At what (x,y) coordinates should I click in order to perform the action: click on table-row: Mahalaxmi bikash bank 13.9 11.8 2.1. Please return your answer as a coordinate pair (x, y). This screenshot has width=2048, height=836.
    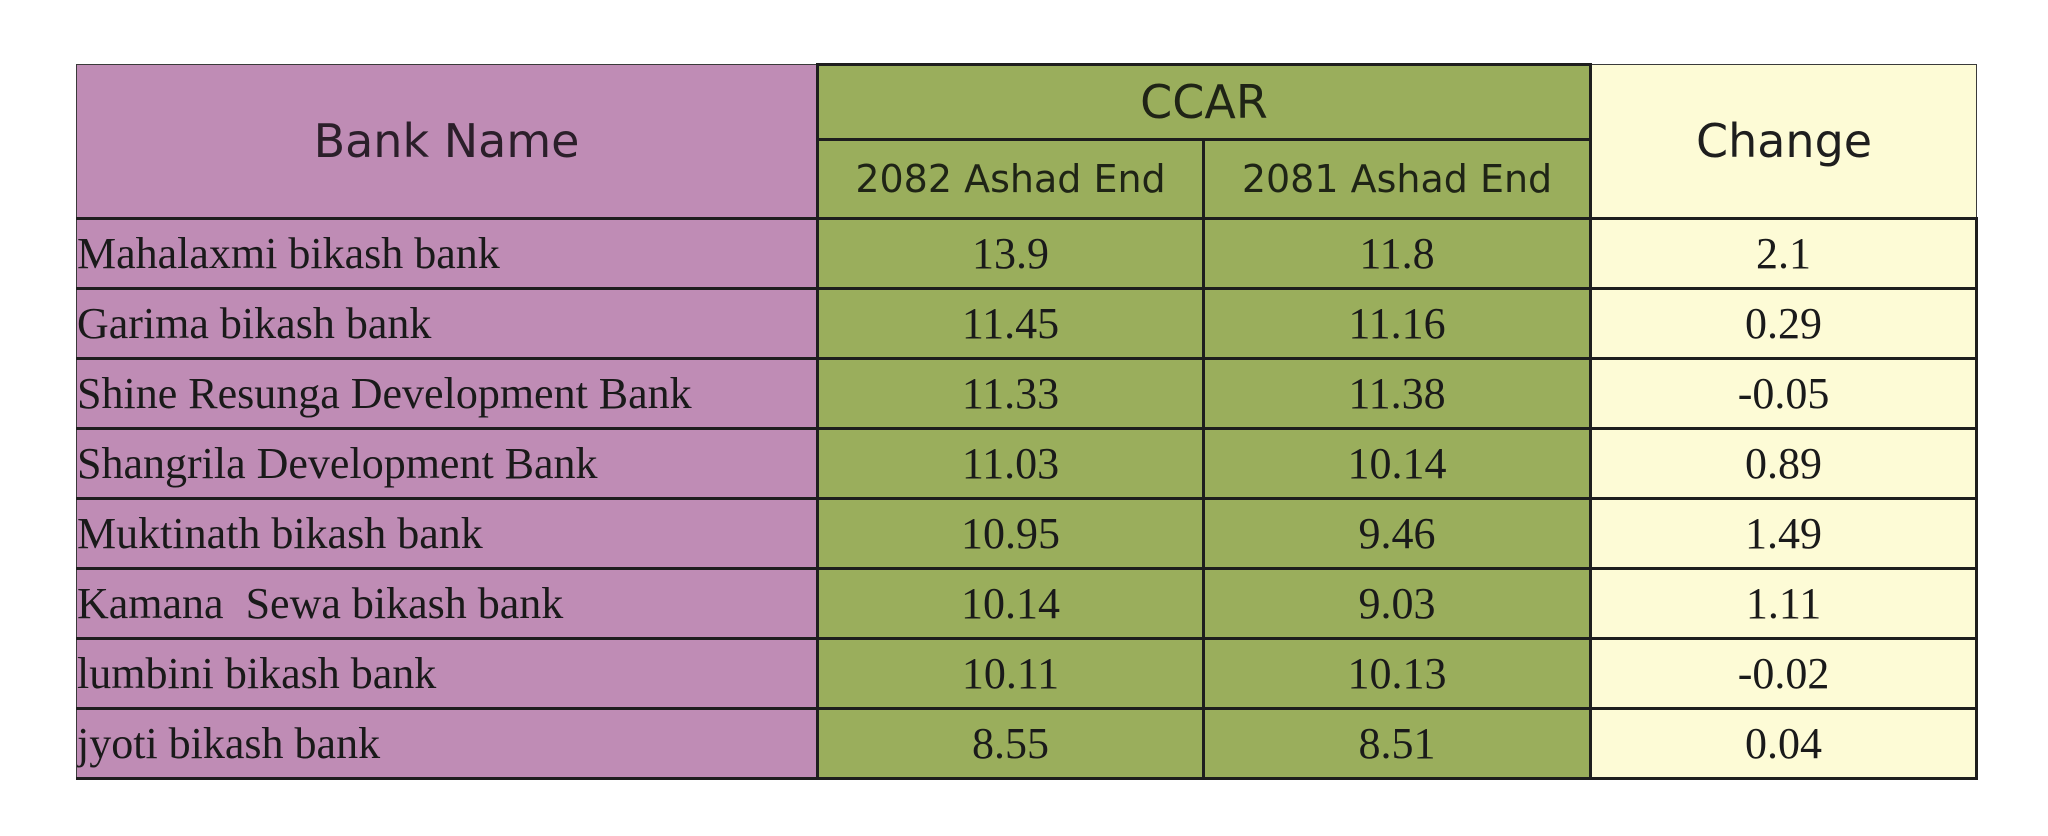
    Looking at the image, I should click on (1027, 253).